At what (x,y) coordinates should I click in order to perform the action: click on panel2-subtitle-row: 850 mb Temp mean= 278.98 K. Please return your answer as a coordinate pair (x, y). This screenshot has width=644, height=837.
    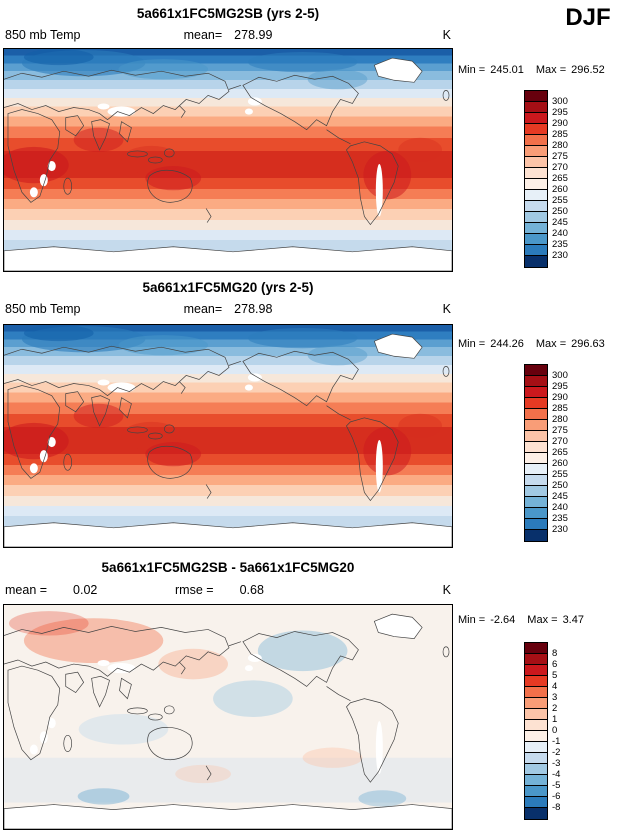
    Looking at the image, I should click on (228, 310).